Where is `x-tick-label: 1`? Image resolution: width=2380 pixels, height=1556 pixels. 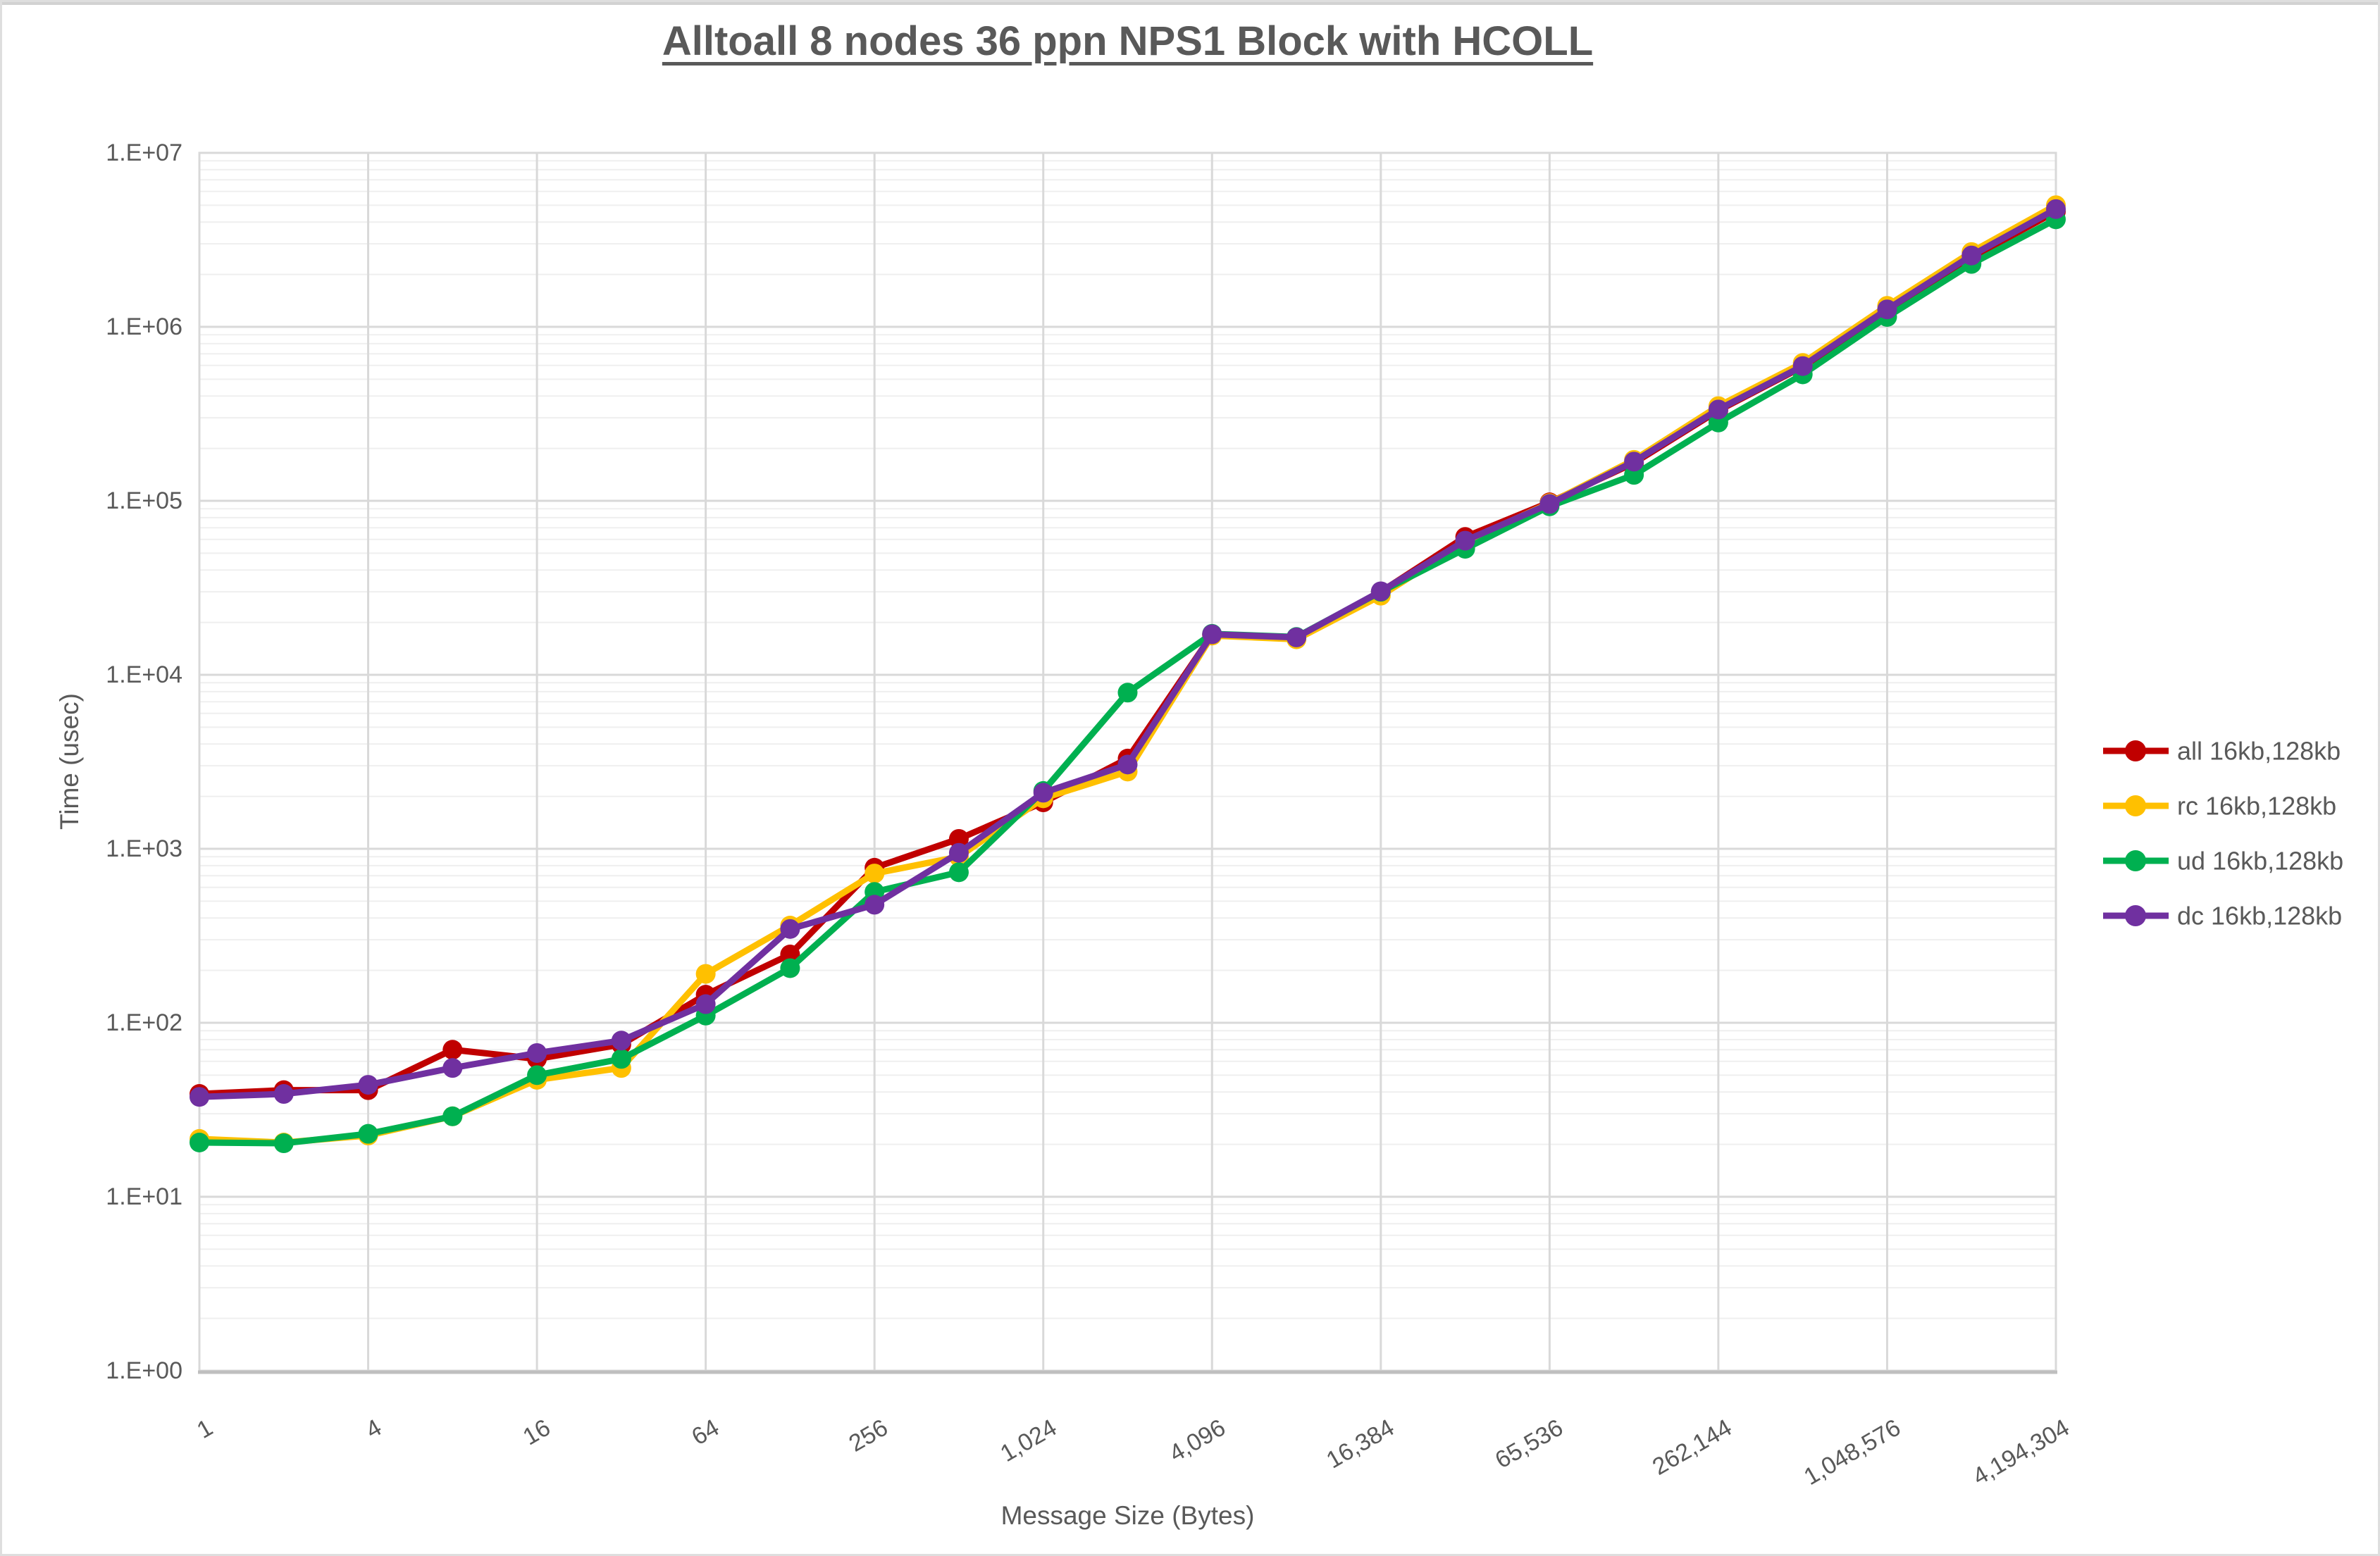
x-tick-label: 1 is located at coordinates (204, 1429).